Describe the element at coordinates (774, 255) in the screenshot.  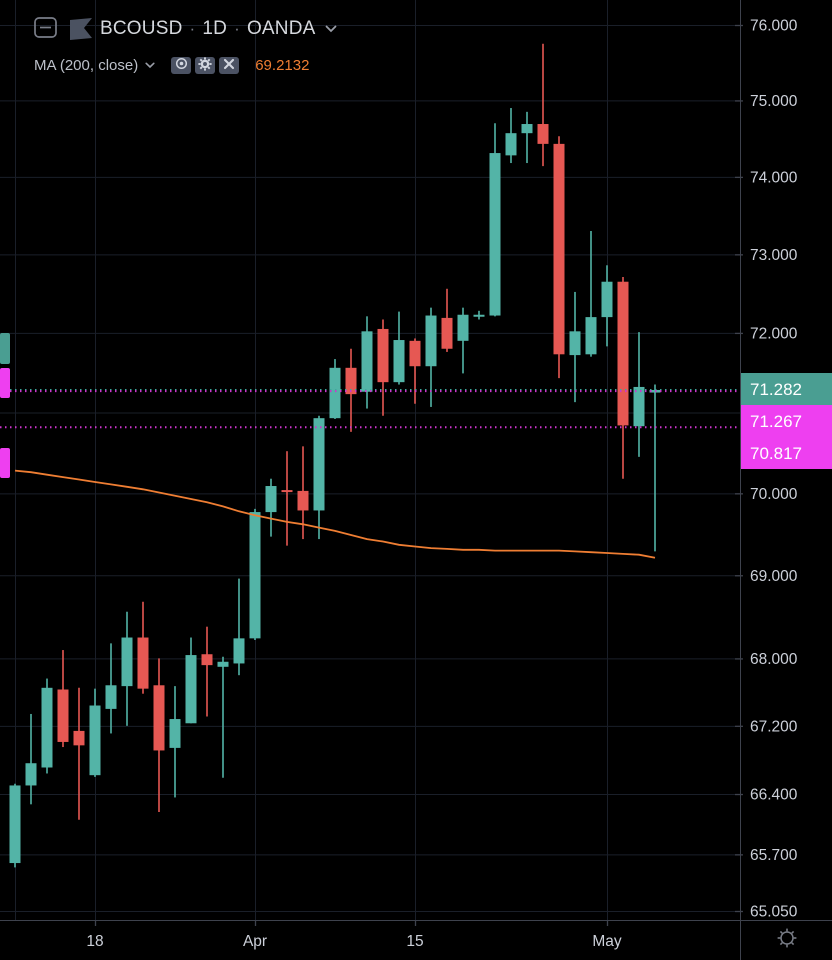
I see `price-tick-label: 73.000` at that location.